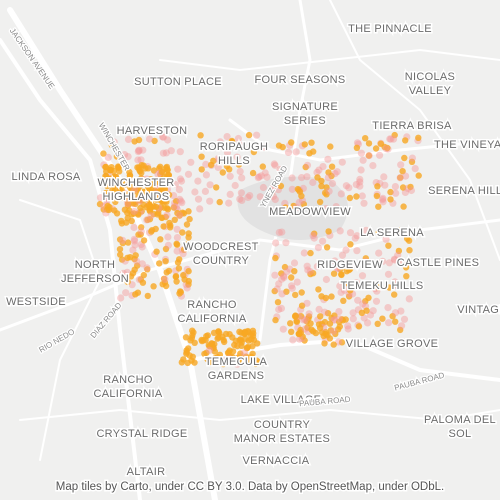 This screenshot has width=500, height=500. I want to click on place-label: HILLS, so click(234, 161).